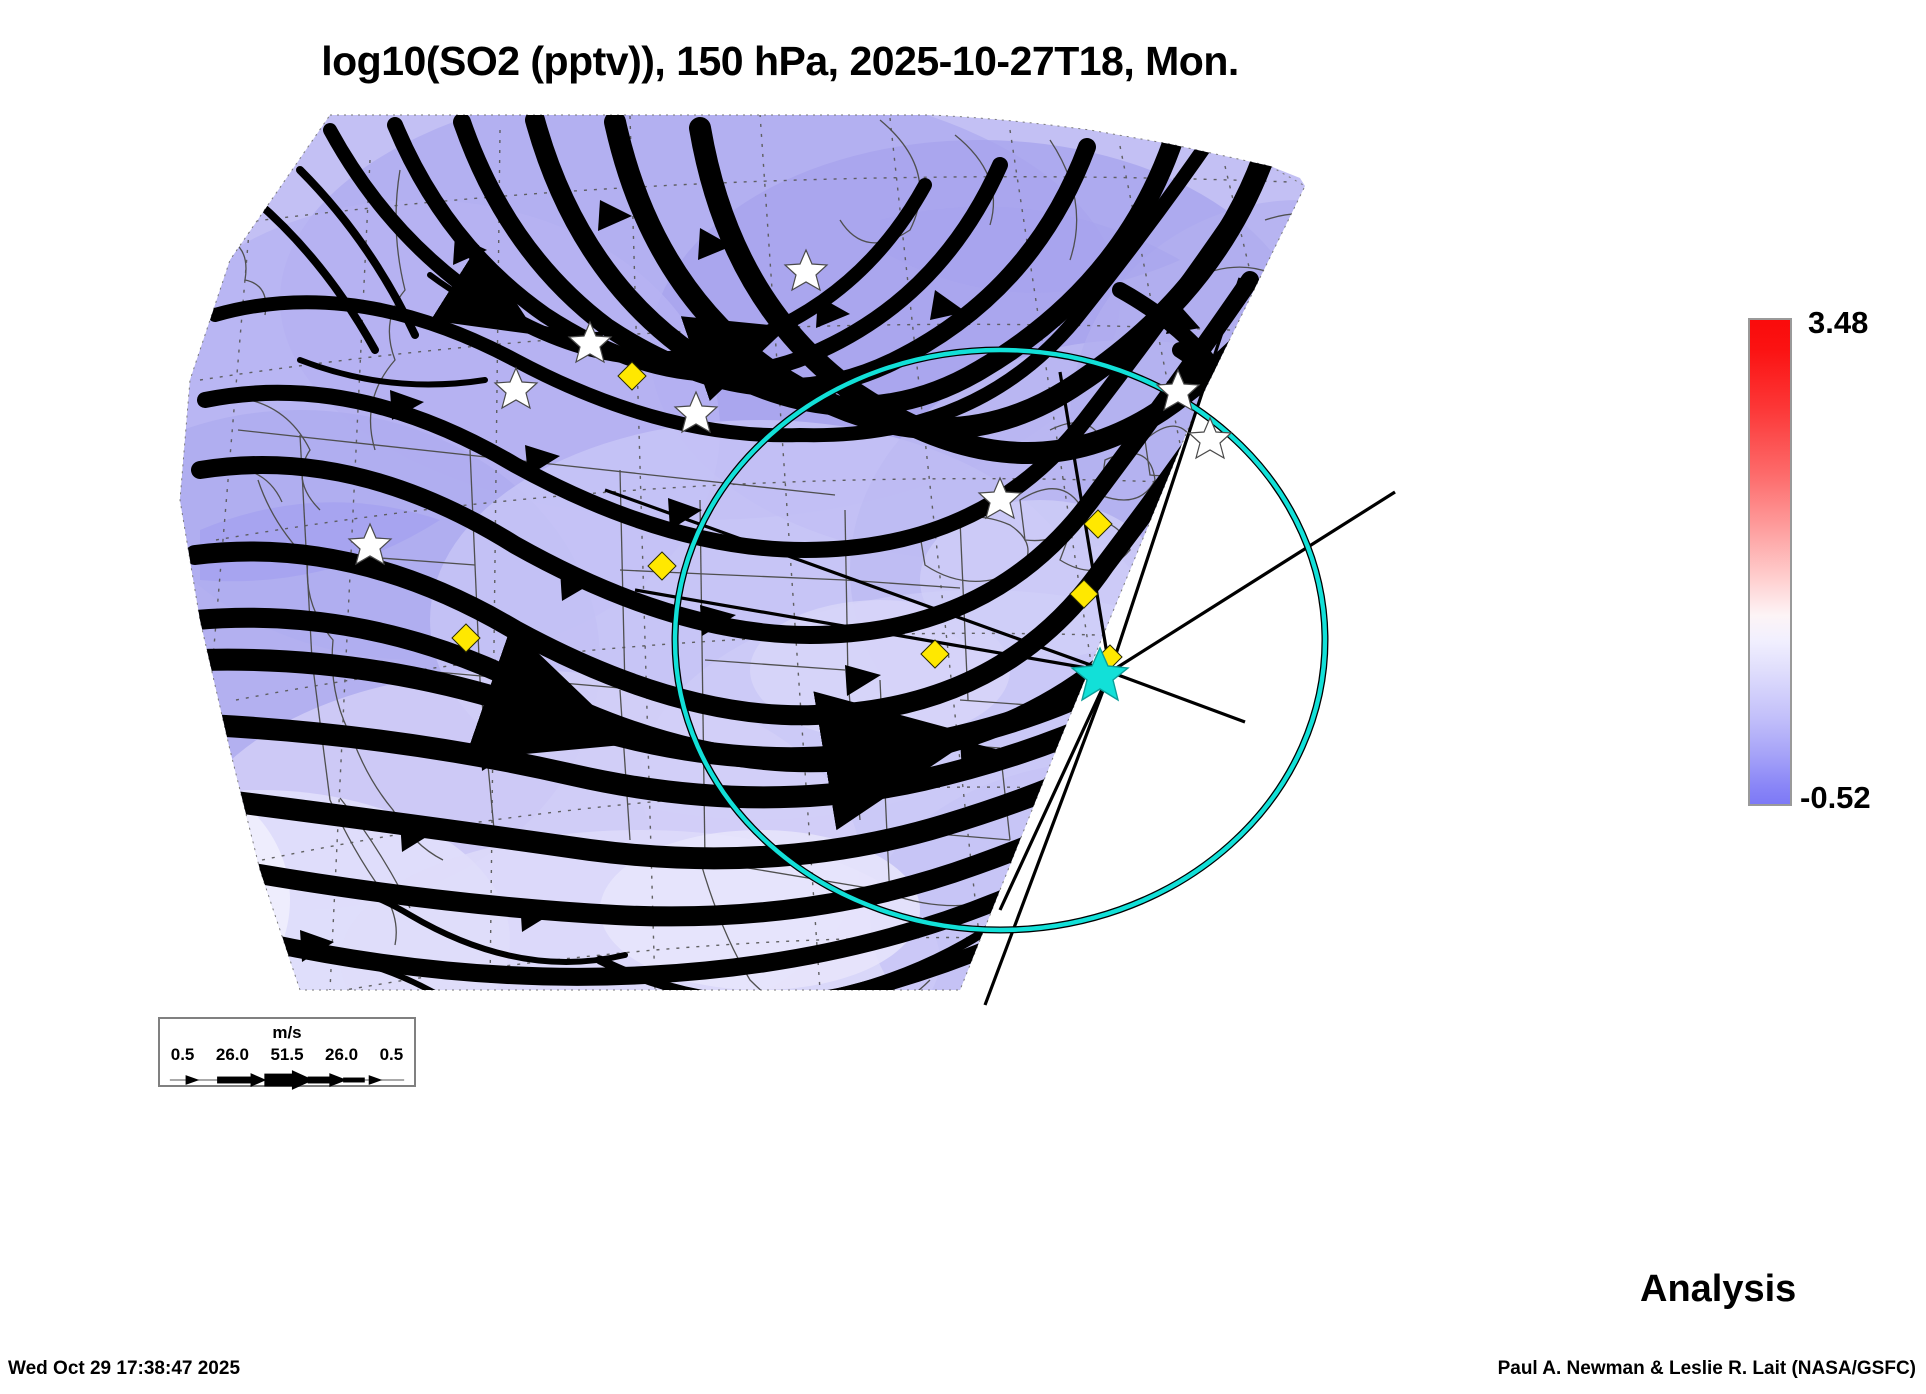  What do you see at coordinates (1100, 674) in the screenshot?
I see `site-marker-star` at bounding box center [1100, 674].